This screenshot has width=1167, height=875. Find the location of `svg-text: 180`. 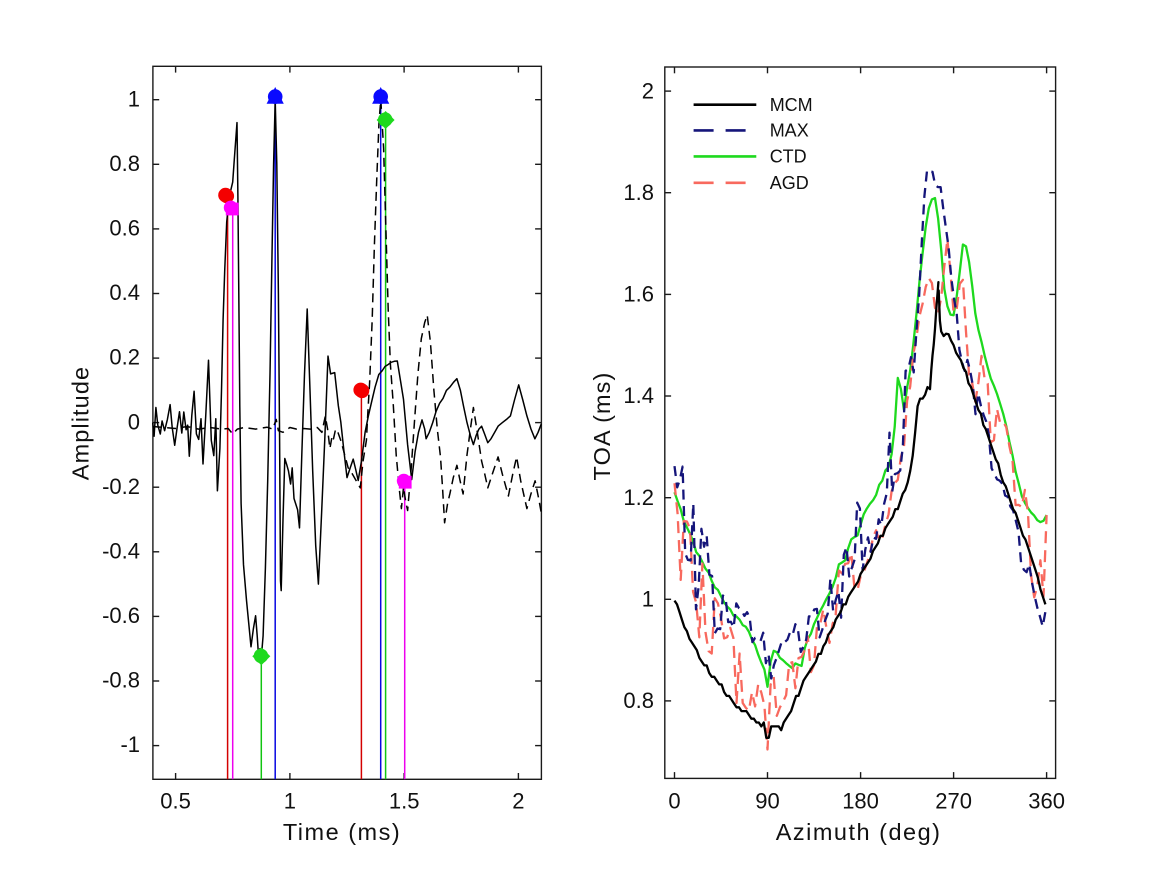

svg-text: 180 is located at coordinates (860, 801).